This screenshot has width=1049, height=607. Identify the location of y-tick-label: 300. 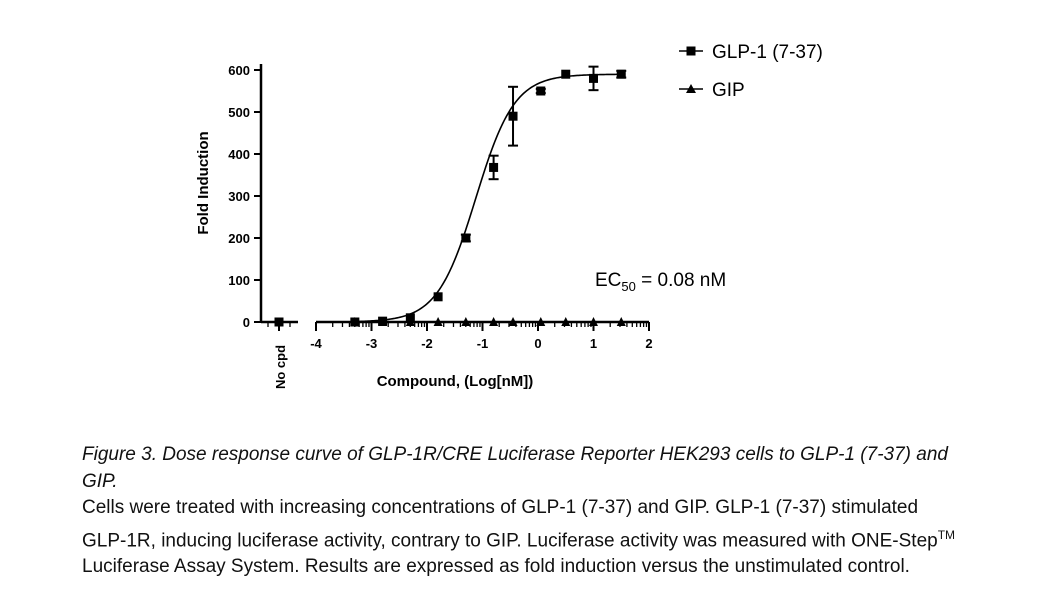
(239, 196).